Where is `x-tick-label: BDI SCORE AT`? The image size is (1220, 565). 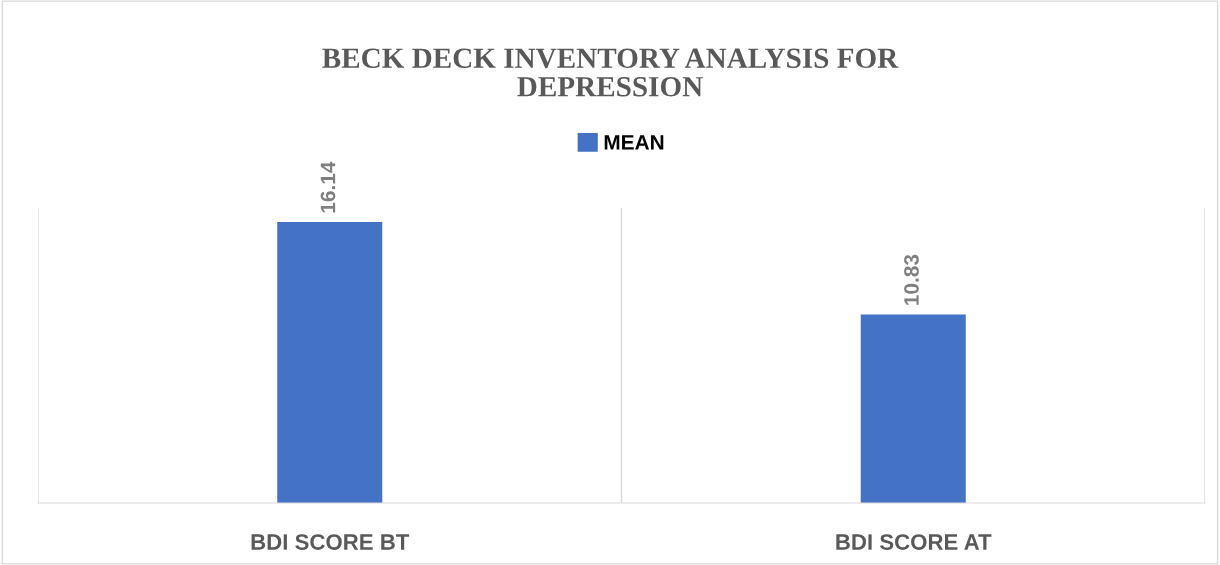 x-tick-label: BDI SCORE AT is located at coordinates (914, 542).